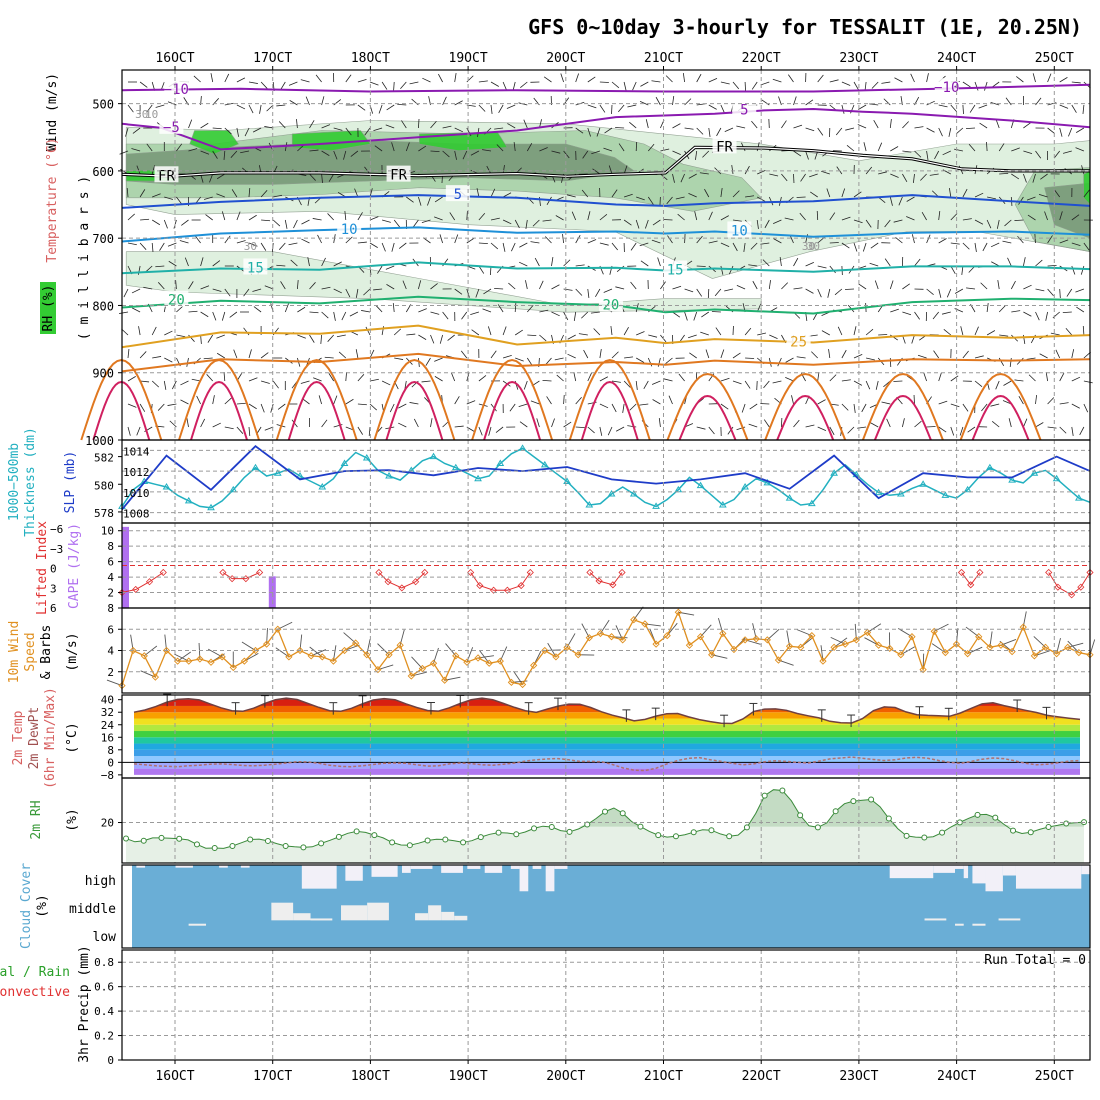  I want to click on thickness-axis-label: 1000−500mb, so click(14, 482).